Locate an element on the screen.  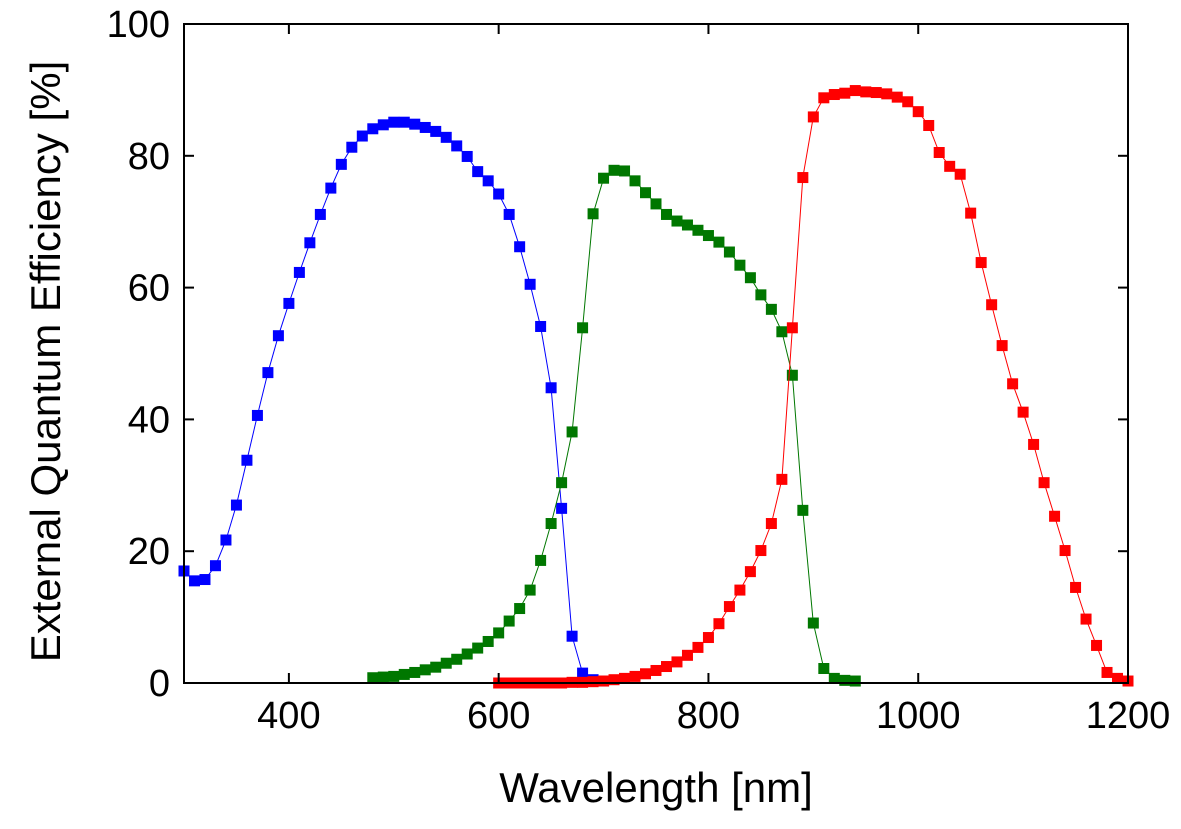
y-tick-label: 60 is located at coordinates (149, 289).